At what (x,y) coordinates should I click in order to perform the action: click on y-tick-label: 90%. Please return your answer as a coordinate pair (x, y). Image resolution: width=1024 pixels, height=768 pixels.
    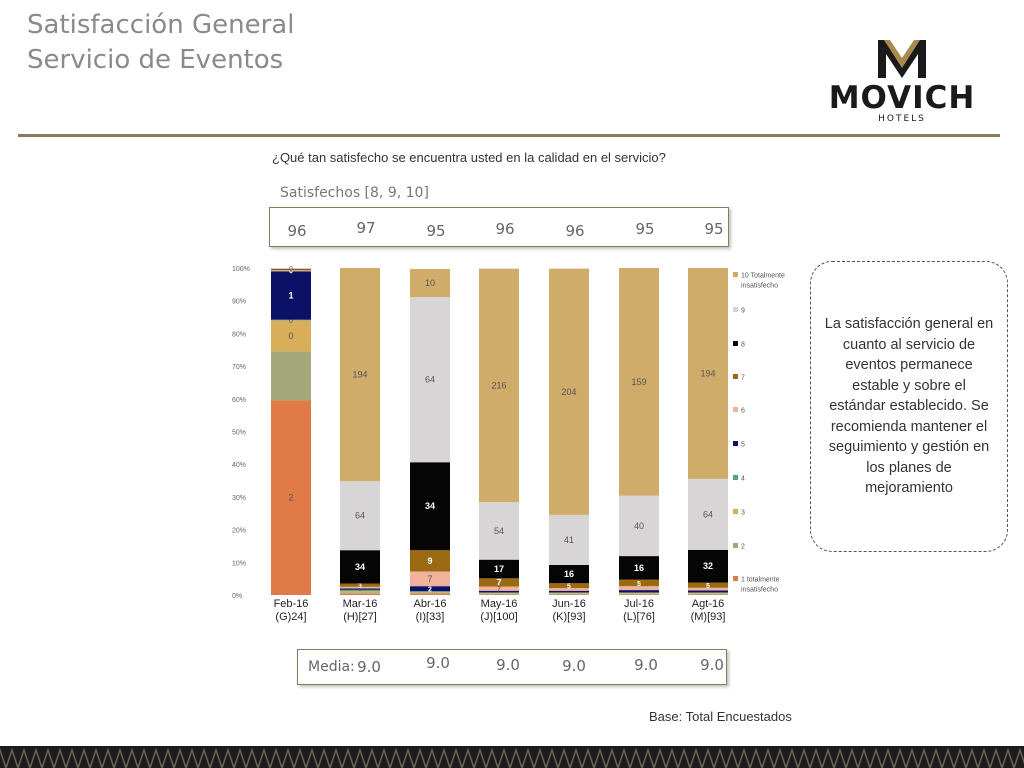
    Looking at the image, I should click on (239, 302).